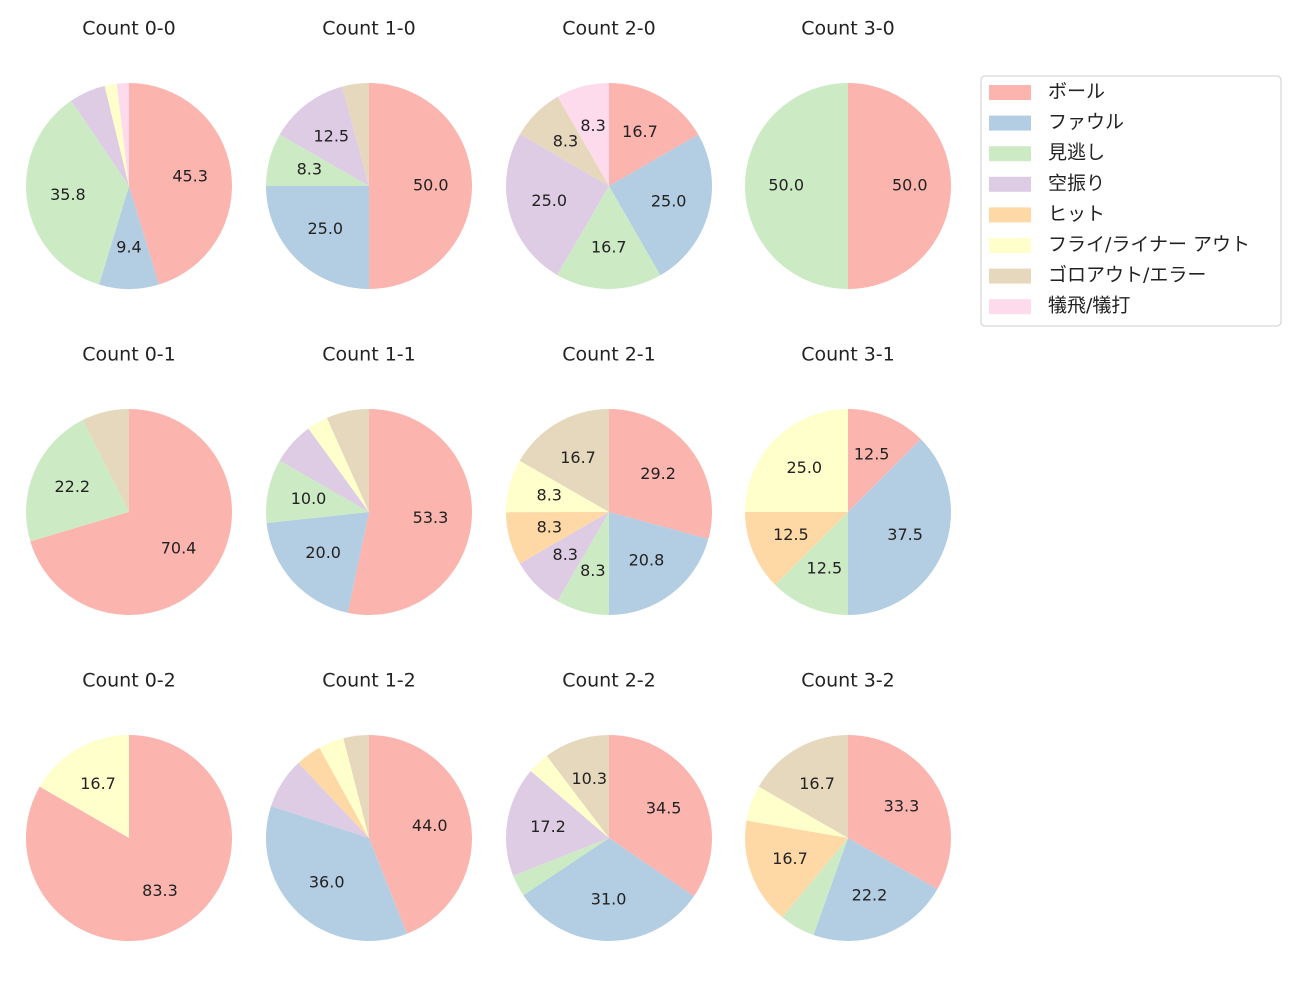  Describe the element at coordinates (902, 805) in the screenshot. I see `value-label: 33.3` at that location.